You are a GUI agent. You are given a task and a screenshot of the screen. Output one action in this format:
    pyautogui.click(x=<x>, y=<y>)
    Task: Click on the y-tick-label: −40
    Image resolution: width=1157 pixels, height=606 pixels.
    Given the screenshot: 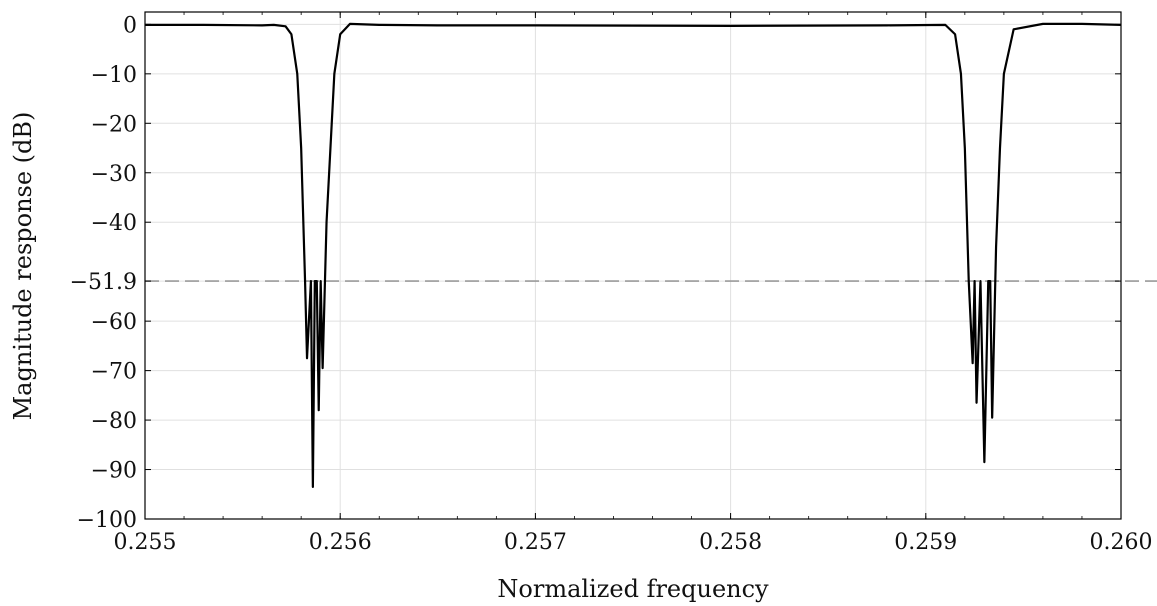 What is the action you would take?
    pyautogui.click(x=114, y=223)
    